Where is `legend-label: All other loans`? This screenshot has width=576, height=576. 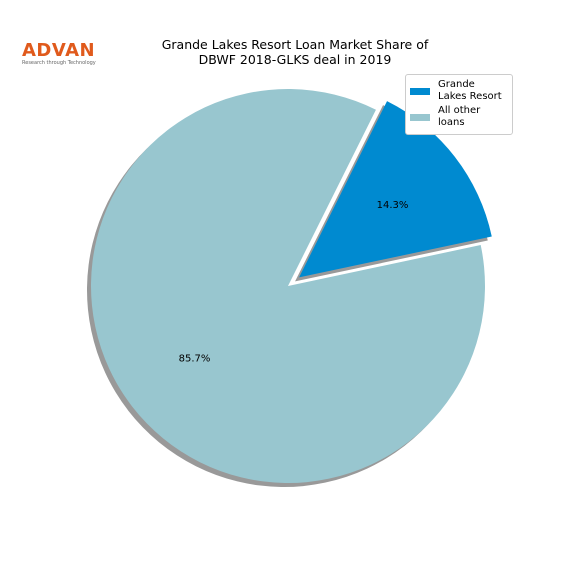 legend-label: All other loans is located at coordinates (459, 116).